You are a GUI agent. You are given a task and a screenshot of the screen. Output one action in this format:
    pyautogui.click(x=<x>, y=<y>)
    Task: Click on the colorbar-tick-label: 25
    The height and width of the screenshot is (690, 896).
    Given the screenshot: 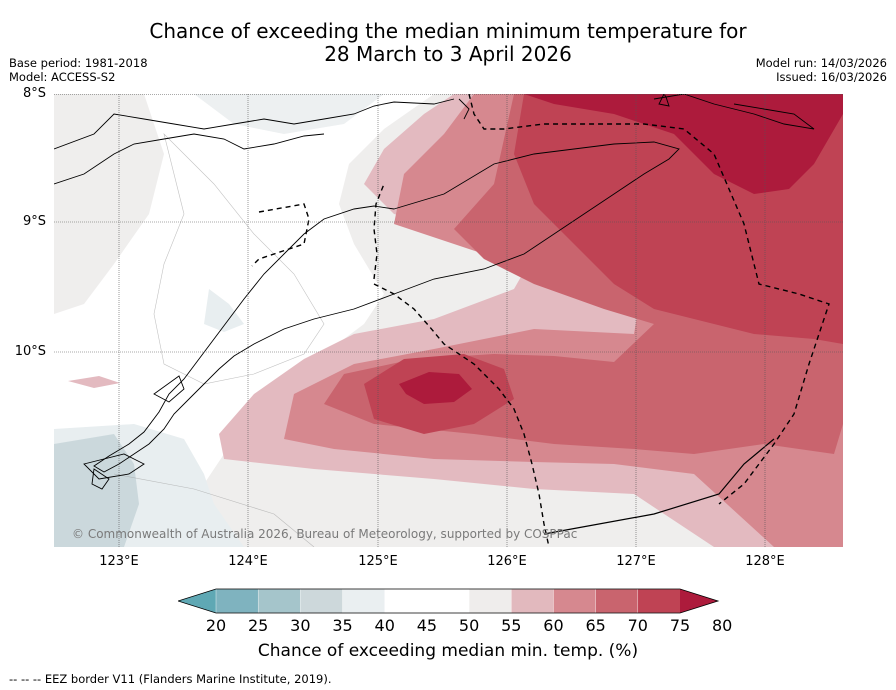 What is the action you would take?
    pyautogui.click(x=258, y=625)
    